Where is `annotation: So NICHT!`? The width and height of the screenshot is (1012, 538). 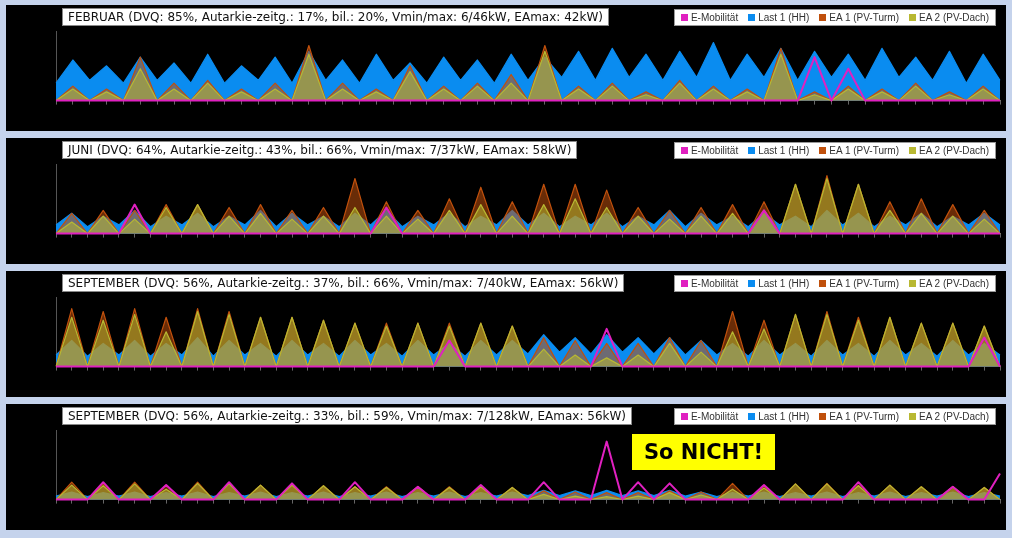 annotation: So NICHT! is located at coordinates (704, 452).